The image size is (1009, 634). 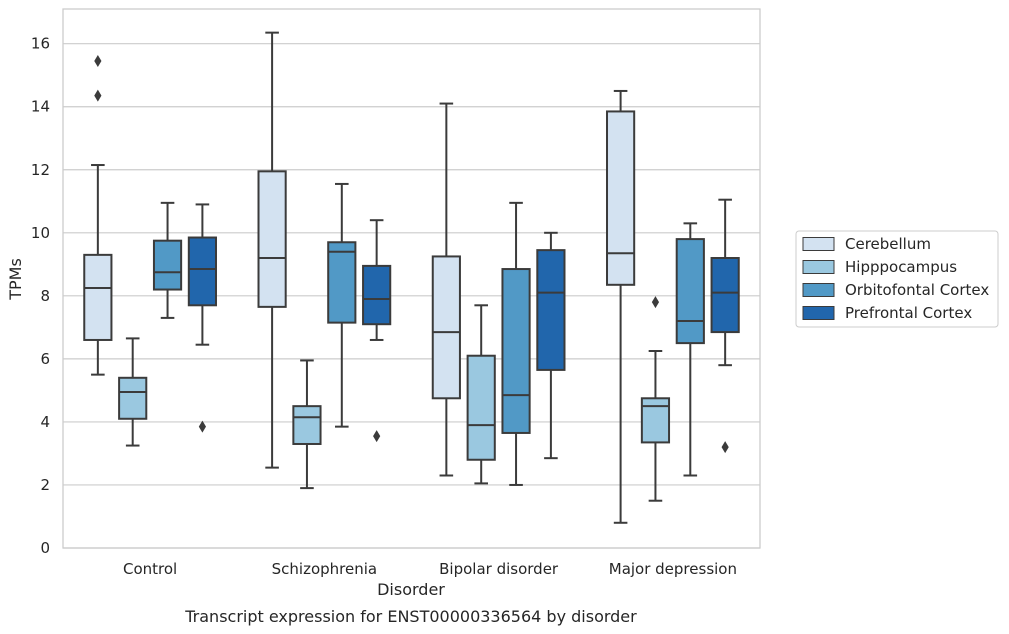 What do you see at coordinates (150, 569) in the screenshot?
I see `x-tick-label: Control` at bounding box center [150, 569].